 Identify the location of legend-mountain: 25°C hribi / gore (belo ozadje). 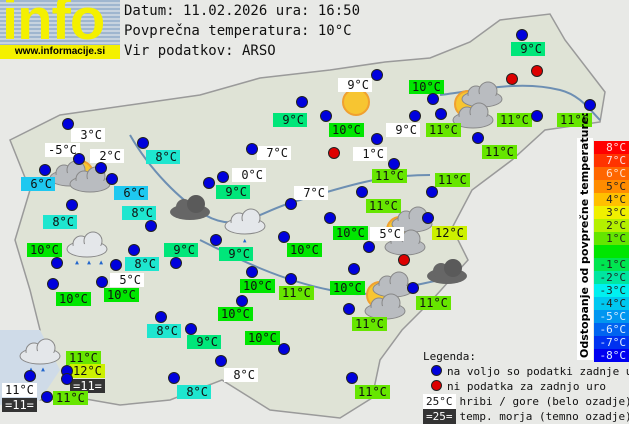
(526, 401).